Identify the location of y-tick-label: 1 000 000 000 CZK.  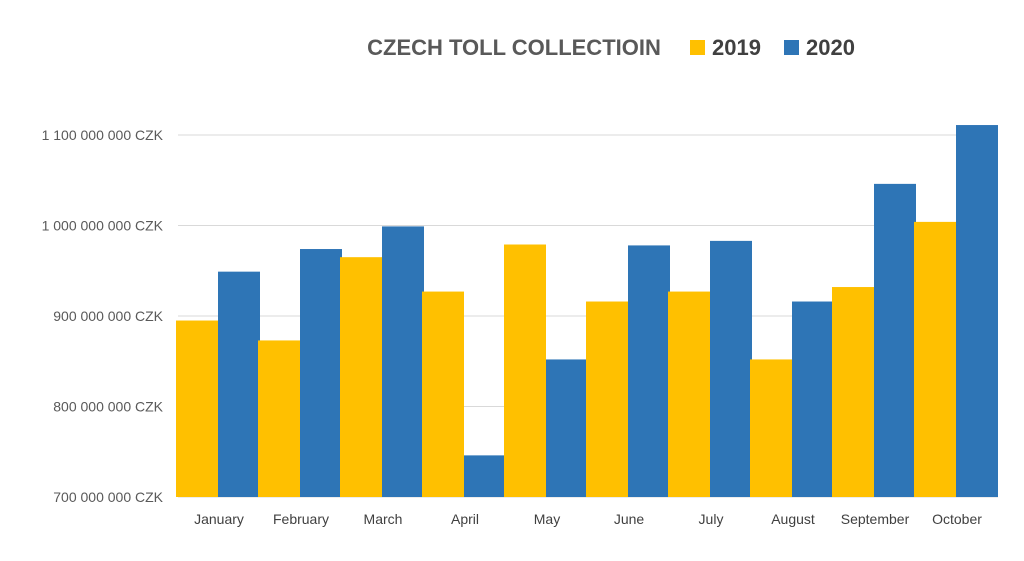
(103, 226).